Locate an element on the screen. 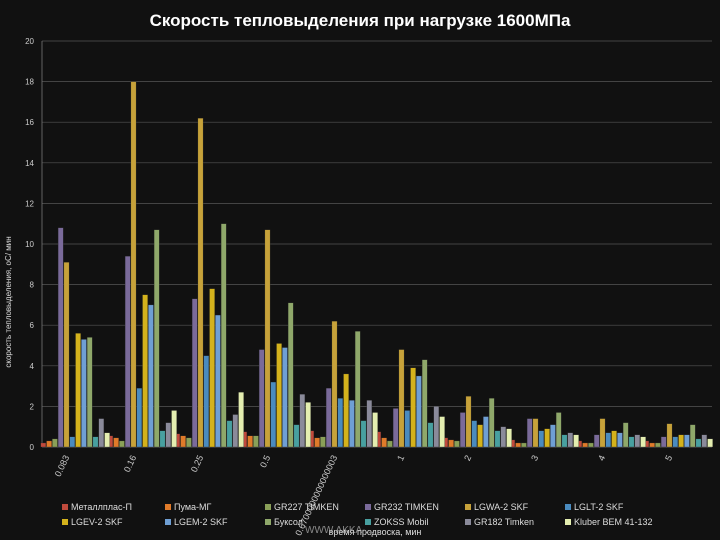 The width and height of the screenshot is (720, 540). x-tick-label: 5 is located at coordinates (668, 458).